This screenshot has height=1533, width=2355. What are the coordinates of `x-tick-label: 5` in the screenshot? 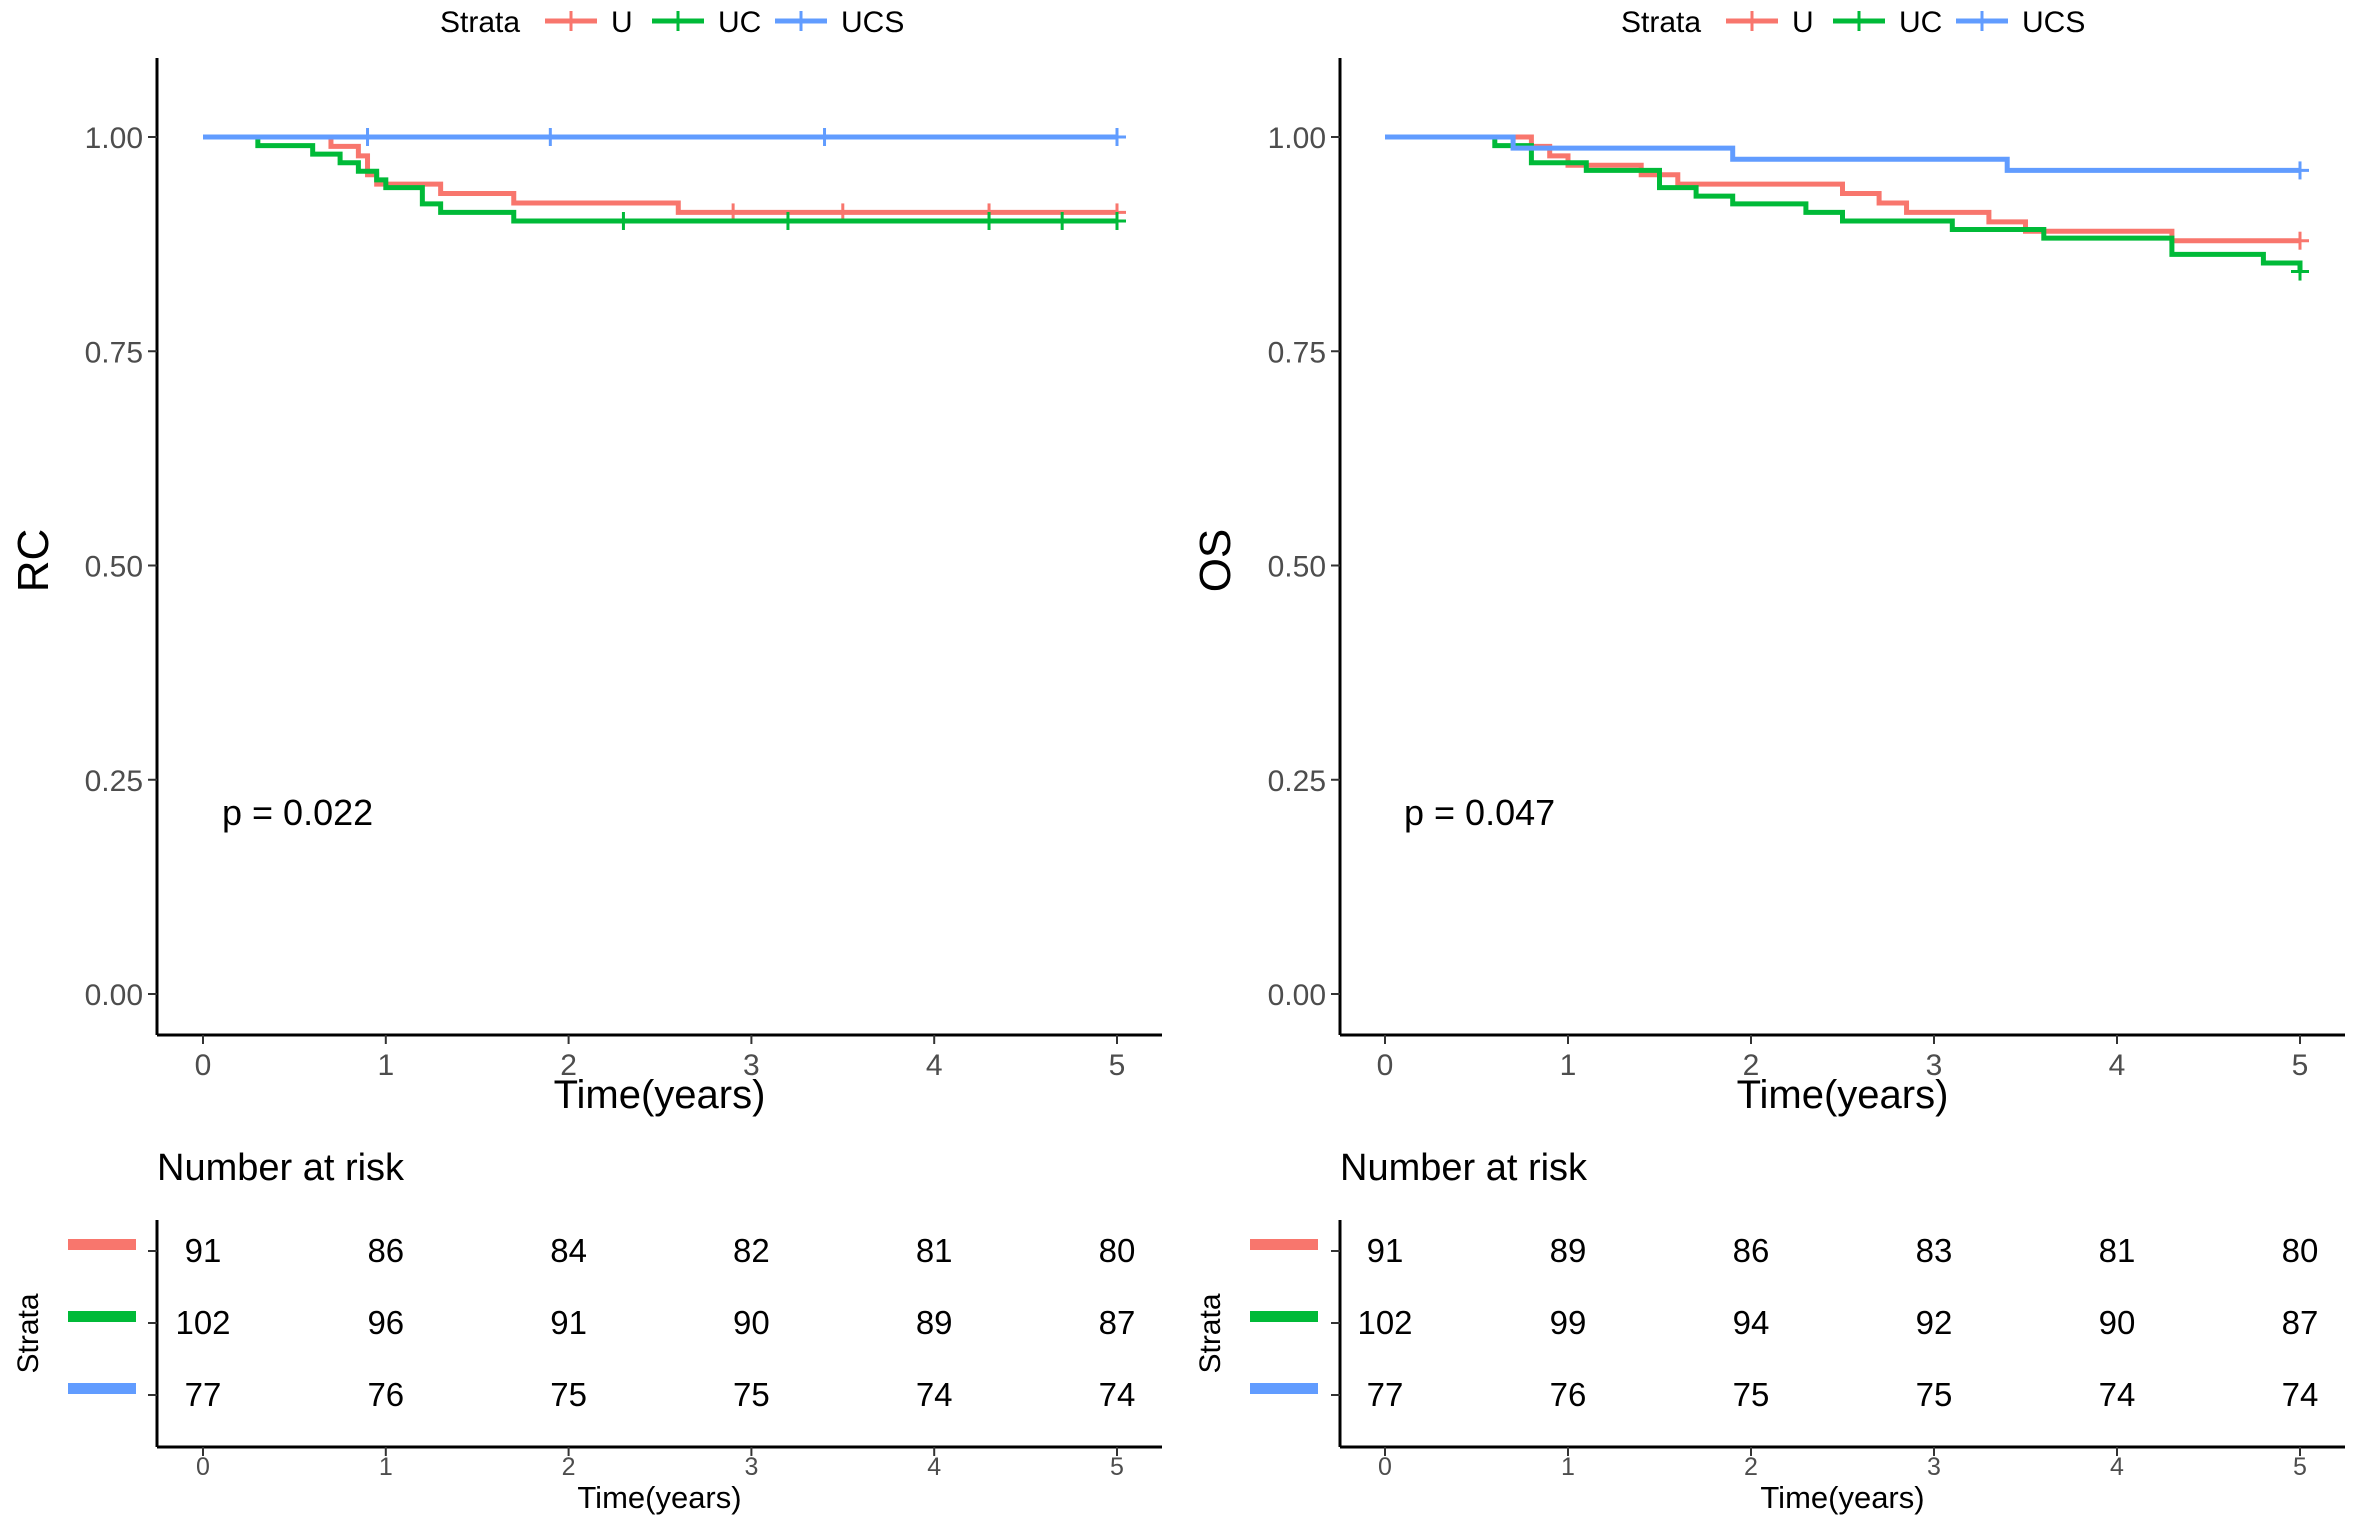 It's located at (2300, 1065).